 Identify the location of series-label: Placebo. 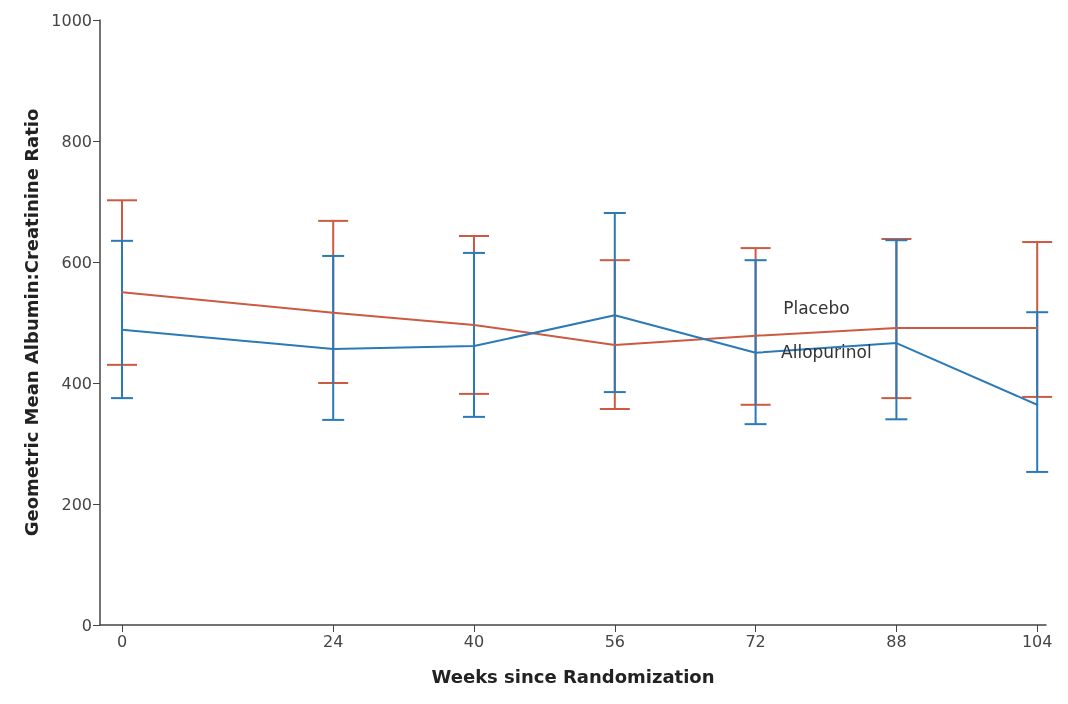
(816, 308).